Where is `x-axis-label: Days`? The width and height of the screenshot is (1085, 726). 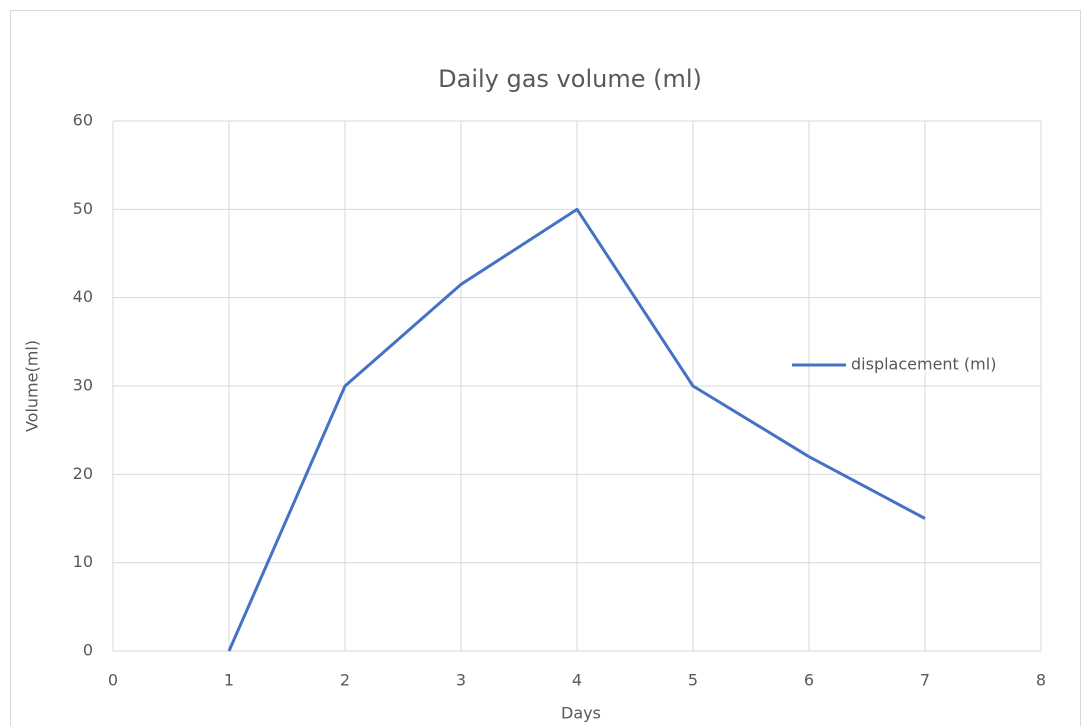 x-axis-label: Days is located at coordinates (581, 713).